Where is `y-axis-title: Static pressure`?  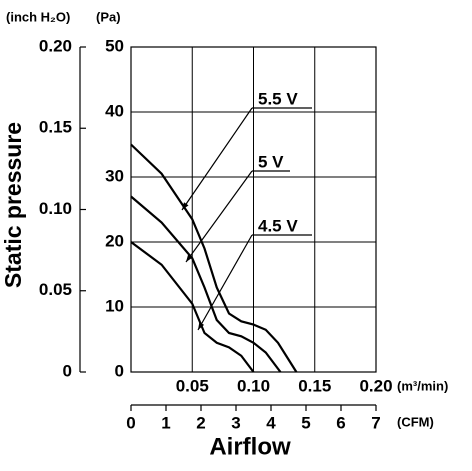 y-axis-title: Static pressure is located at coordinates (13, 205).